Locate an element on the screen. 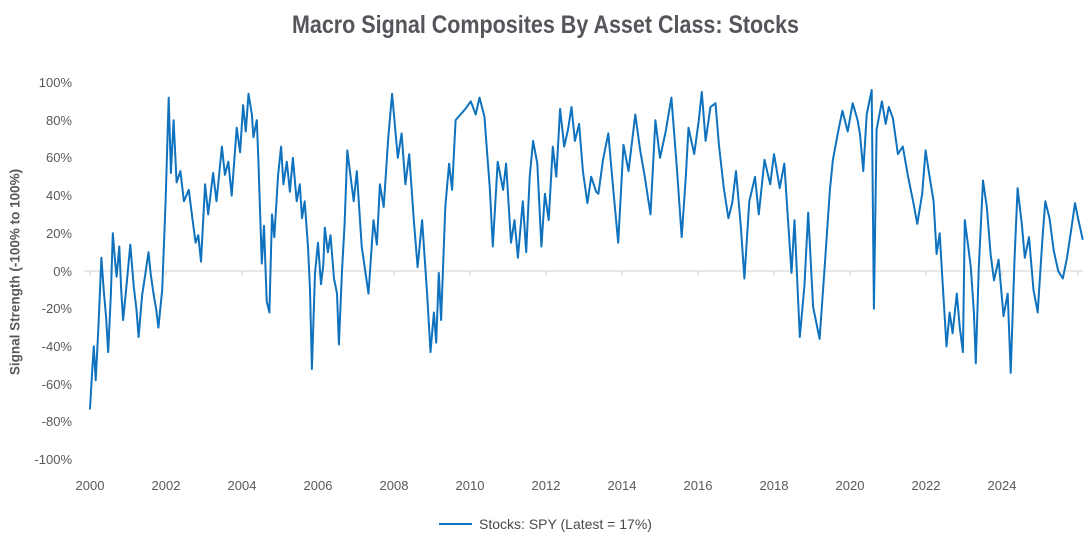 This screenshot has width=1091, height=542. x-axis-tick-label: 2022 is located at coordinates (926, 485).